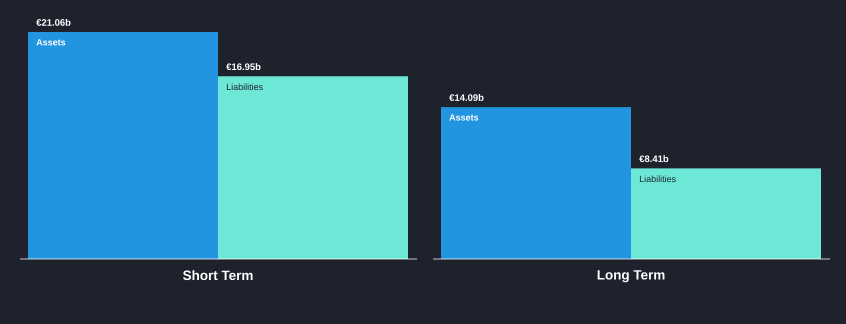 Image resolution: width=846 pixels, height=324 pixels. I want to click on data-label: €21.06b, so click(53, 22).